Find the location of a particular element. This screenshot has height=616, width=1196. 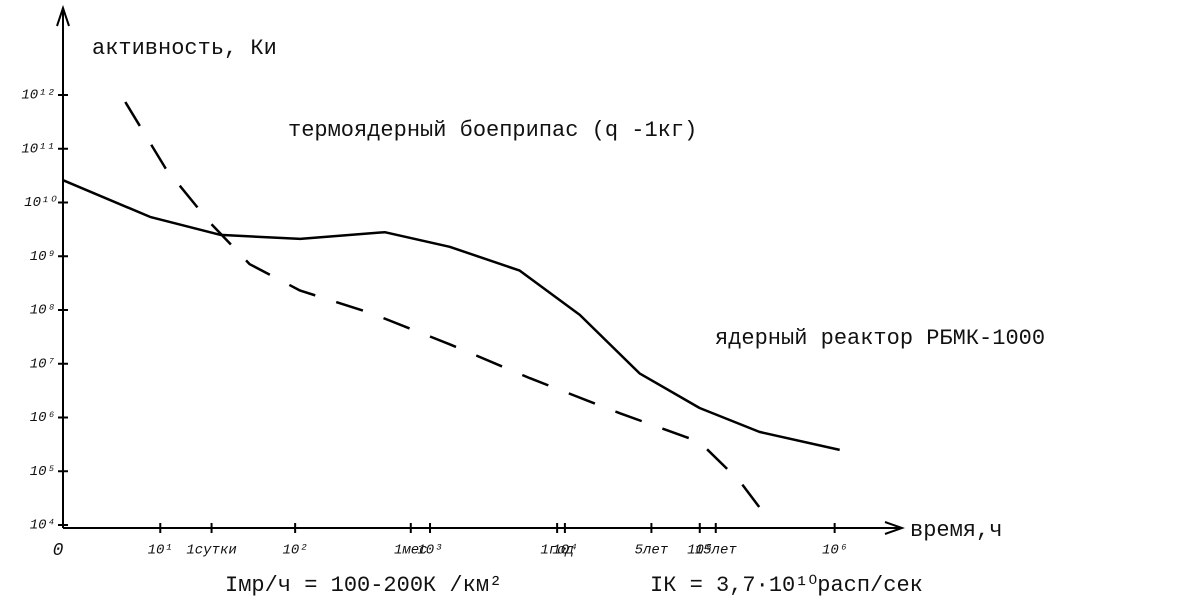

series-label: термоядерный боеприпас (q -1кг) is located at coordinates (492, 130).